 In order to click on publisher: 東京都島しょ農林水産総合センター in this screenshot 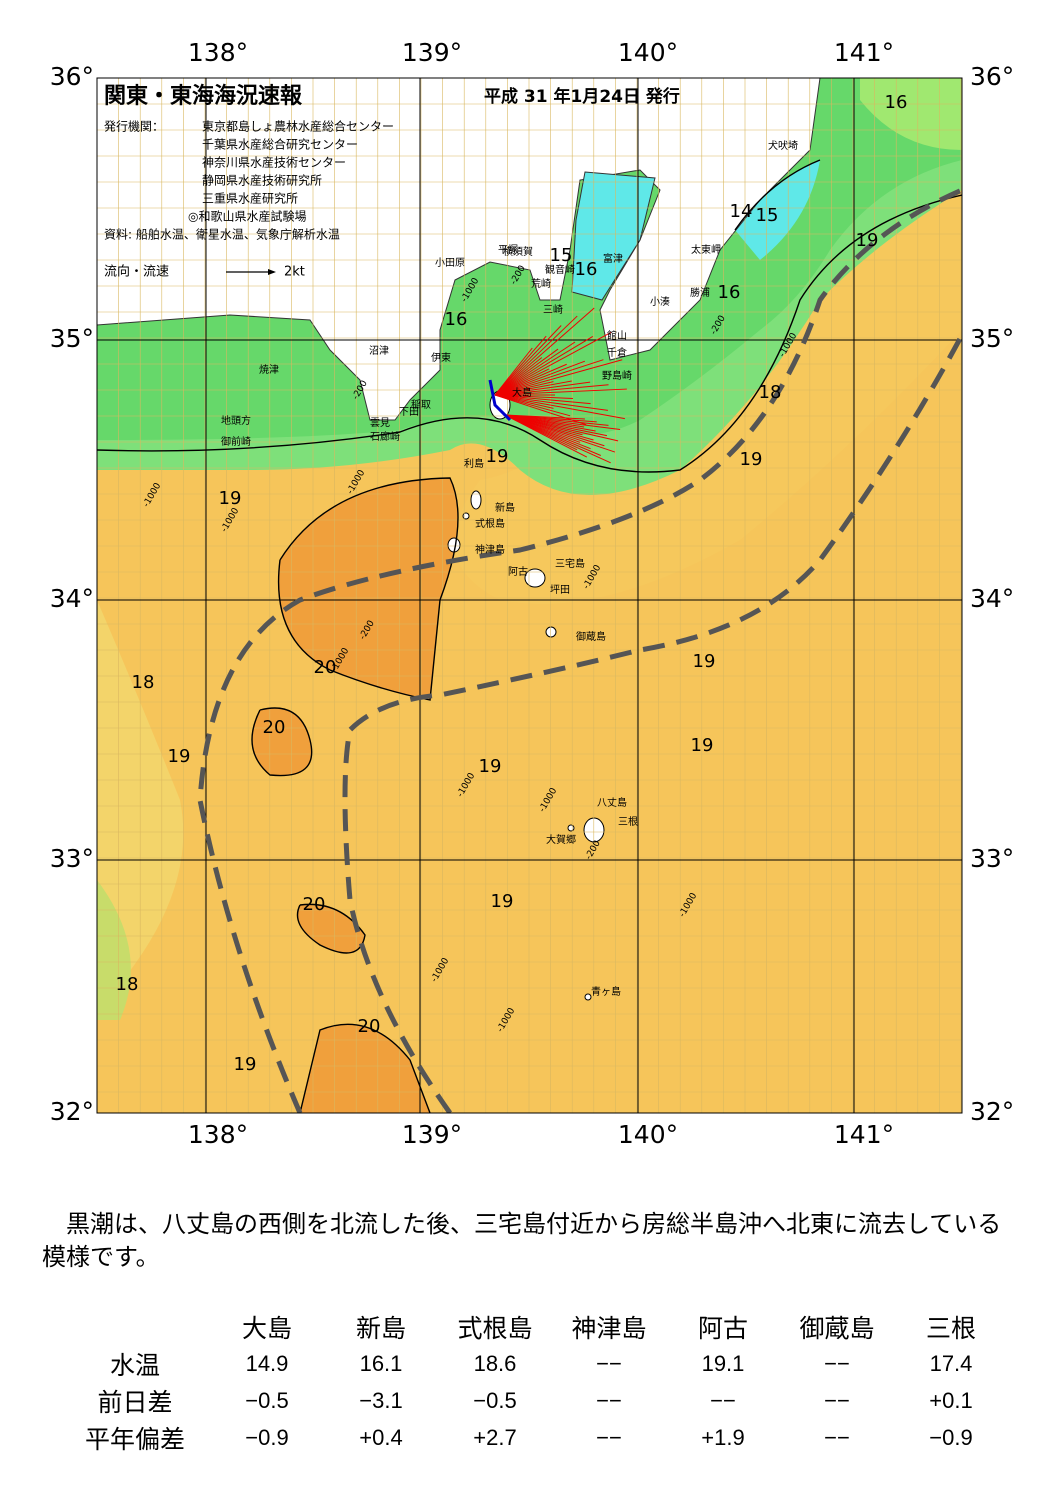, I will do `click(298, 126)`.